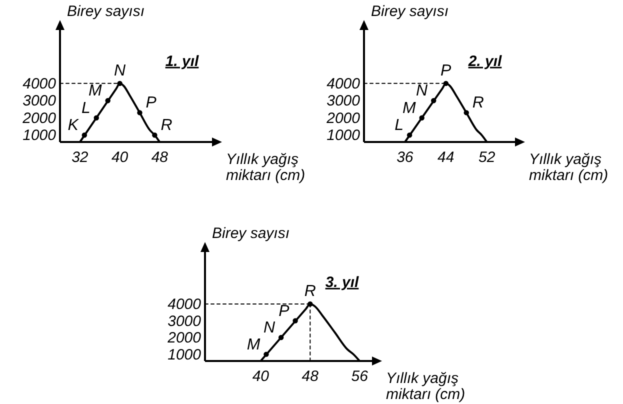  What do you see at coordinates (485, 61) in the screenshot?
I see `text: 2. yıl` at bounding box center [485, 61].